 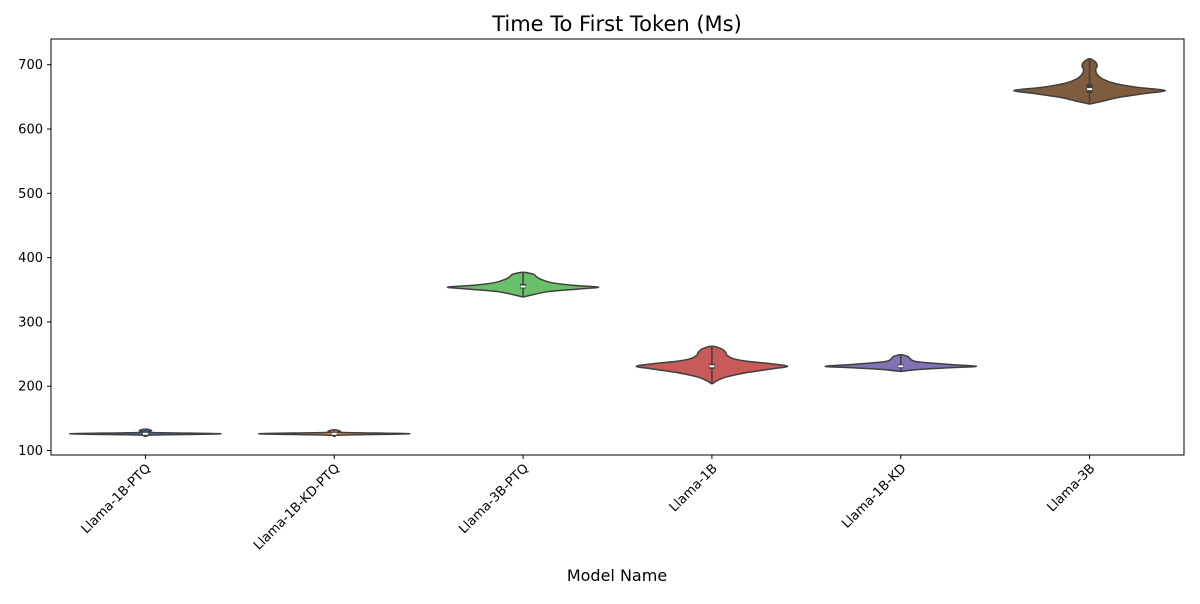 I want to click on x-tick-label: Llama-1B-KD-PTQ, so click(x=297, y=507).